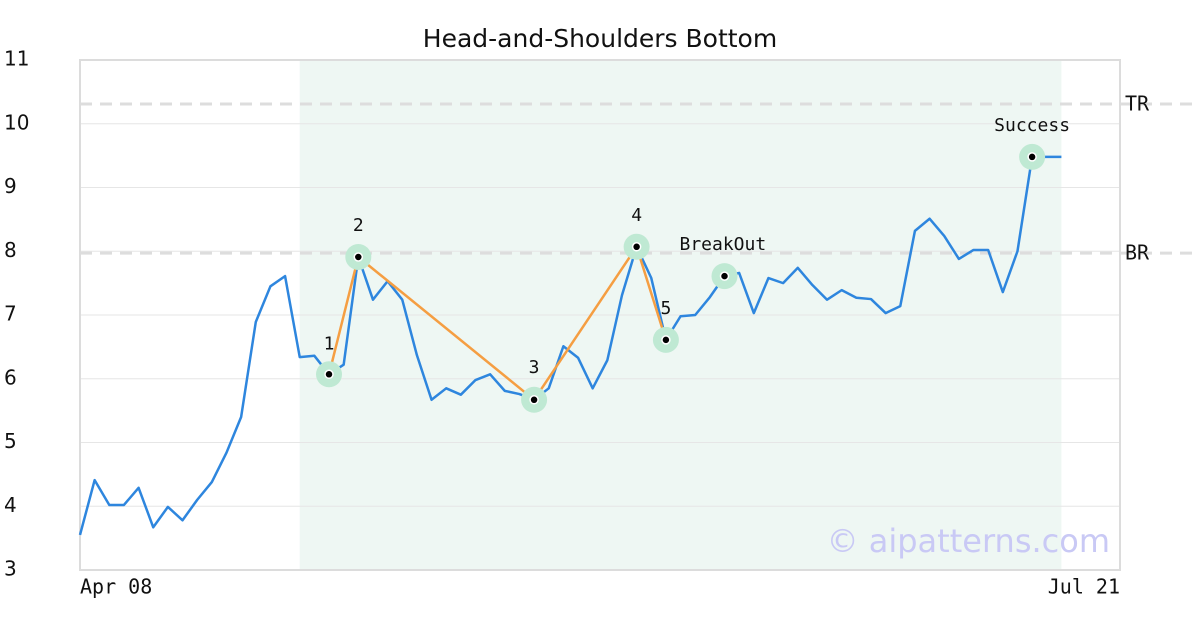  What do you see at coordinates (968, 541) in the screenshot?
I see `watermark: © aipatterns.com` at bounding box center [968, 541].